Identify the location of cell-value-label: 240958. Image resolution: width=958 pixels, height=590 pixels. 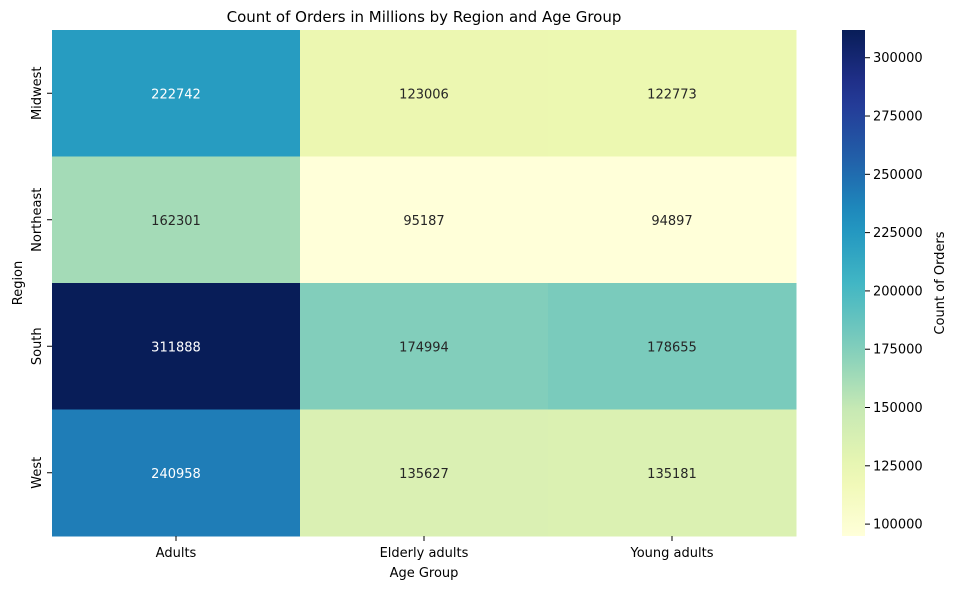
(176, 474).